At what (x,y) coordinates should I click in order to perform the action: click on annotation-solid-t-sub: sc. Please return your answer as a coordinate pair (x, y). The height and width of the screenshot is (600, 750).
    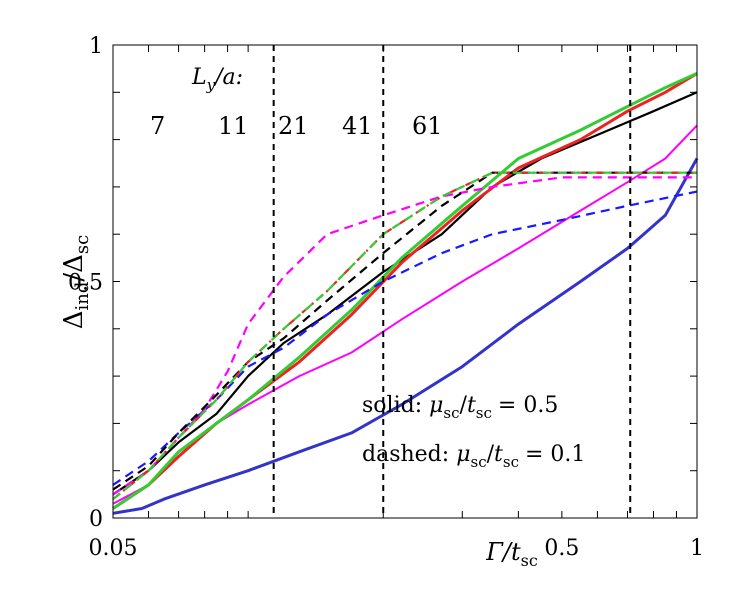
    Looking at the image, I should click on (484, 413).